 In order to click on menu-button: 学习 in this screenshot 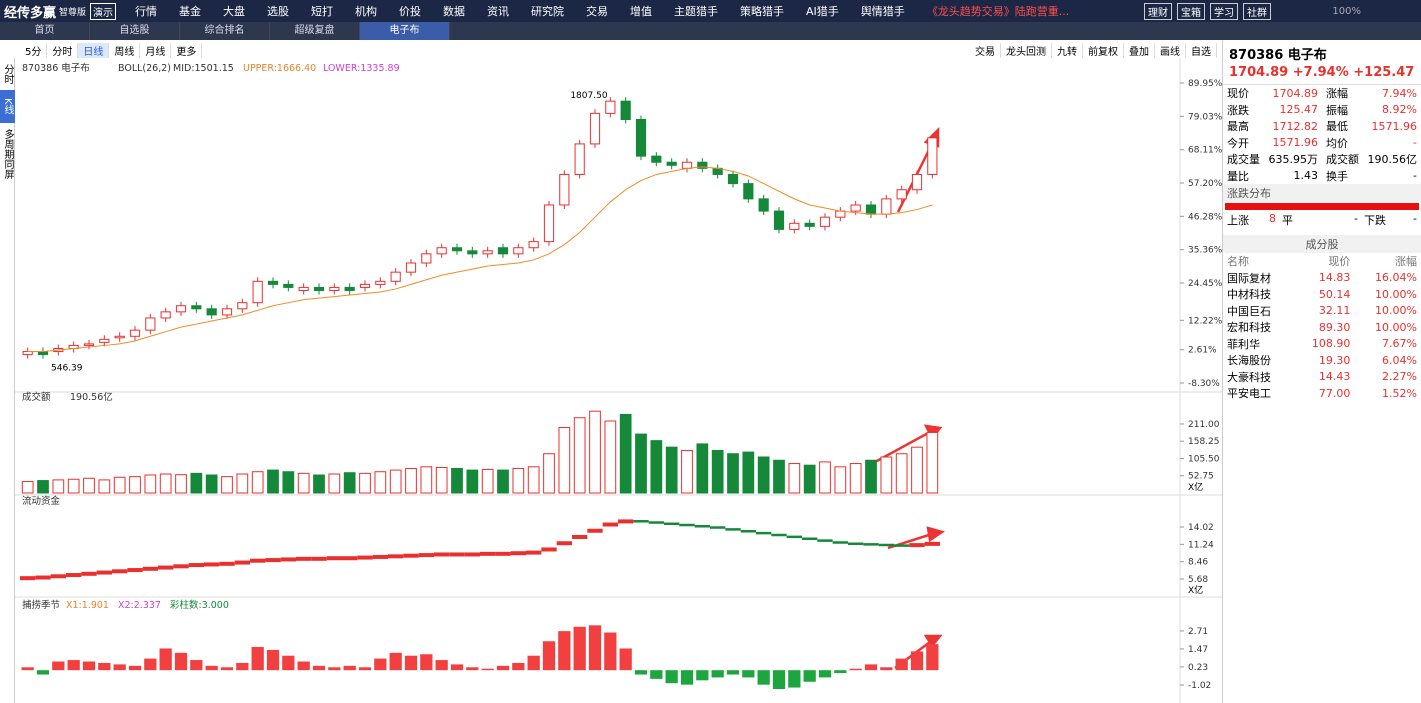, I will do `click(1224, 11)`.